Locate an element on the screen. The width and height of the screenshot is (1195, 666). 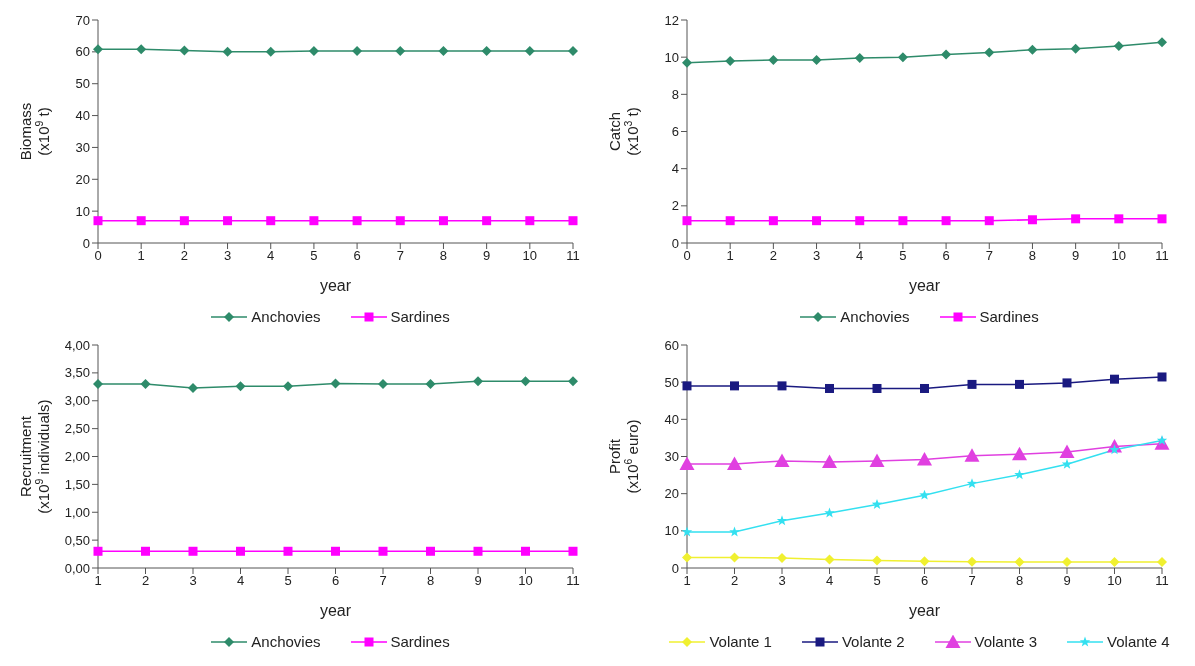
y-tick-label: 70 is located at coordinates (82, 20).